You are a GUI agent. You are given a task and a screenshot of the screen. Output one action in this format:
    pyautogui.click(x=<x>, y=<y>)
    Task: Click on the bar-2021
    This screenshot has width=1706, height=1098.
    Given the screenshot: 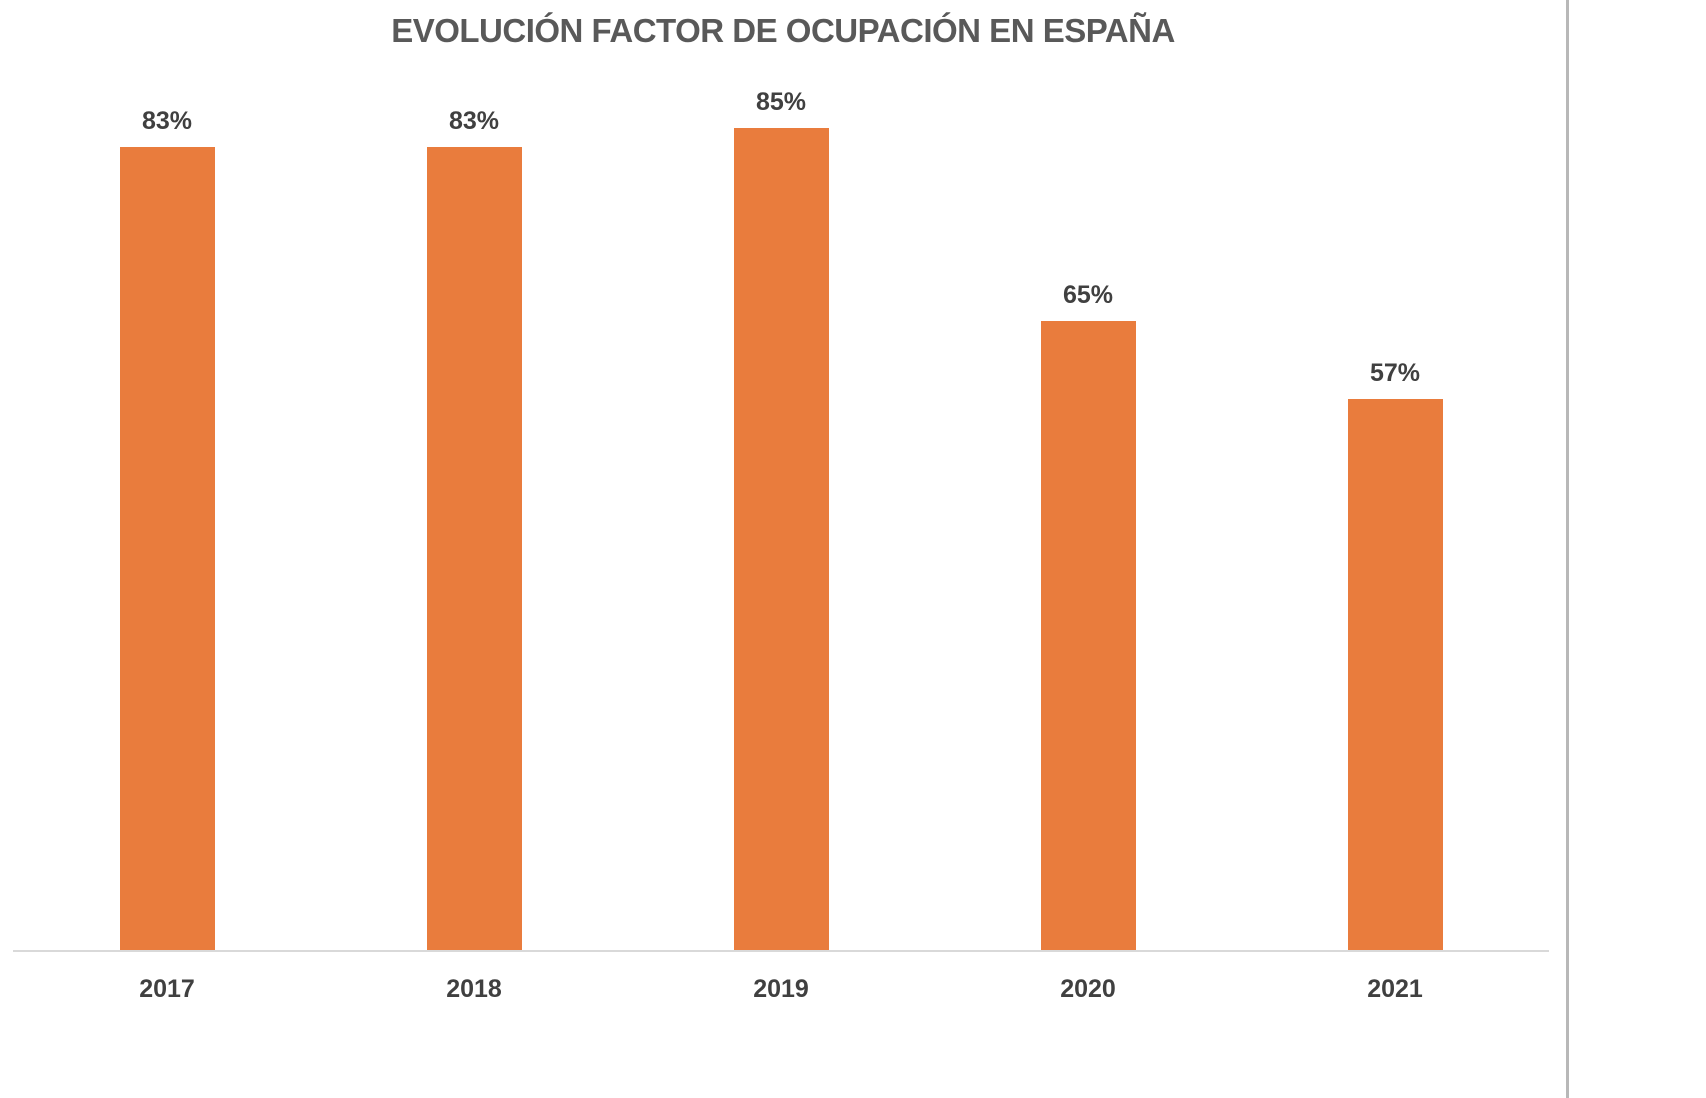 What is the action you would take?
    pyautogui.click(x=1395, y=674)
    